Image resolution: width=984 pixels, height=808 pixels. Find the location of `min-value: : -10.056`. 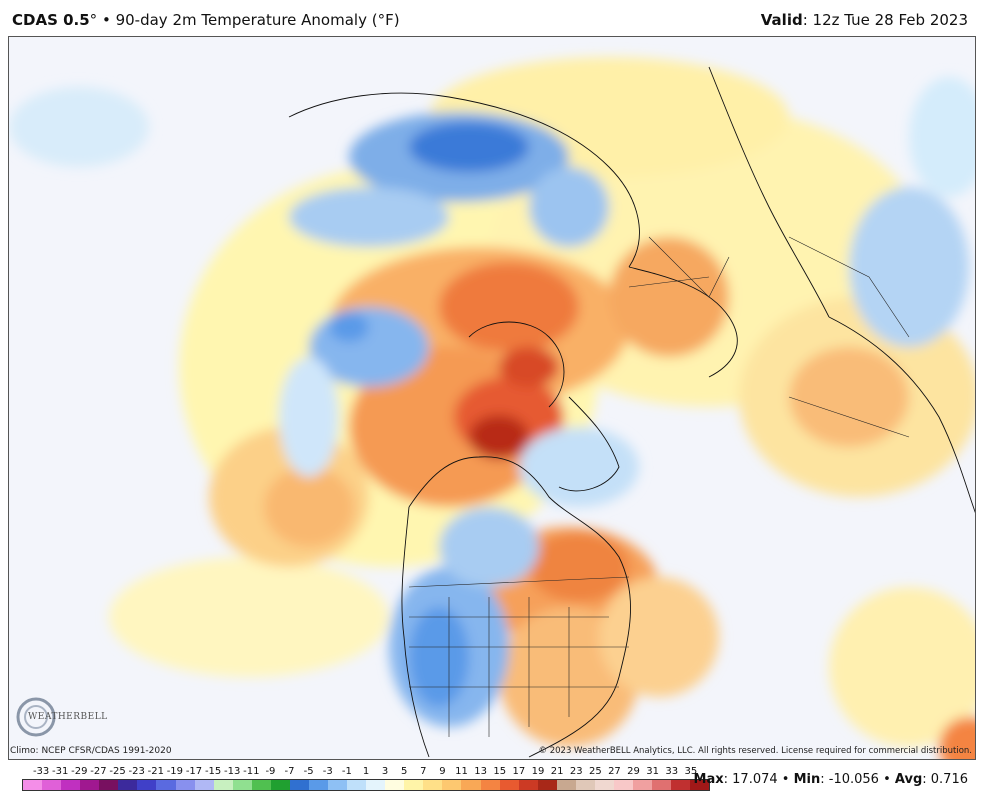

min-value: : -10.056 is located at coordinates (849, 779).